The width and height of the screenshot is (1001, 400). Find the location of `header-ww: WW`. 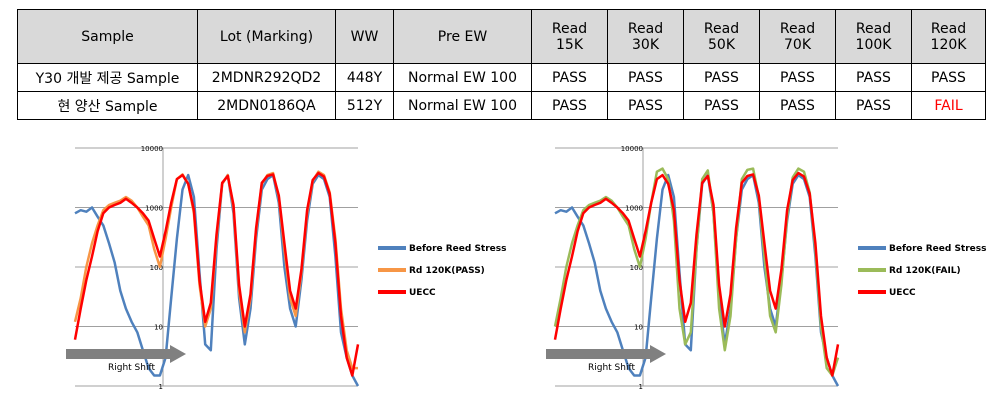

header-ww: WW is located at coordinates (364, 36).